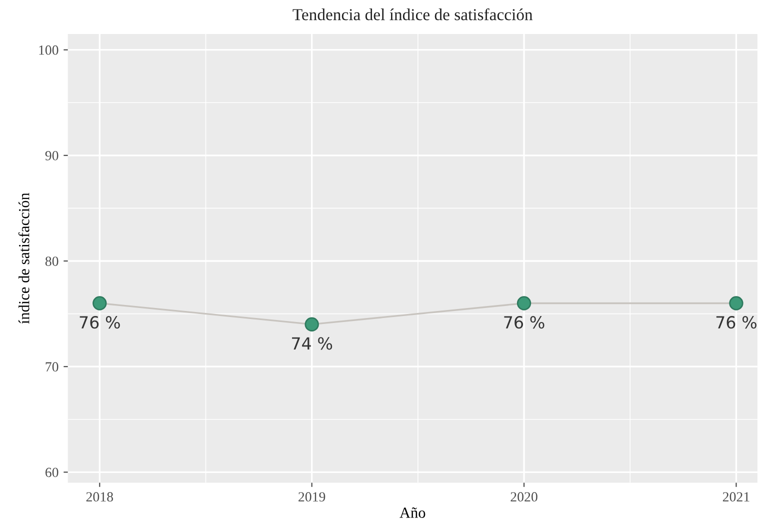 Image resolution: width=762 pixels, height=523 pixels. What do you see at coordinates (51, 261) in the screenshot?
I see `y-tick-label: 80` at bounding box center [51, 261].